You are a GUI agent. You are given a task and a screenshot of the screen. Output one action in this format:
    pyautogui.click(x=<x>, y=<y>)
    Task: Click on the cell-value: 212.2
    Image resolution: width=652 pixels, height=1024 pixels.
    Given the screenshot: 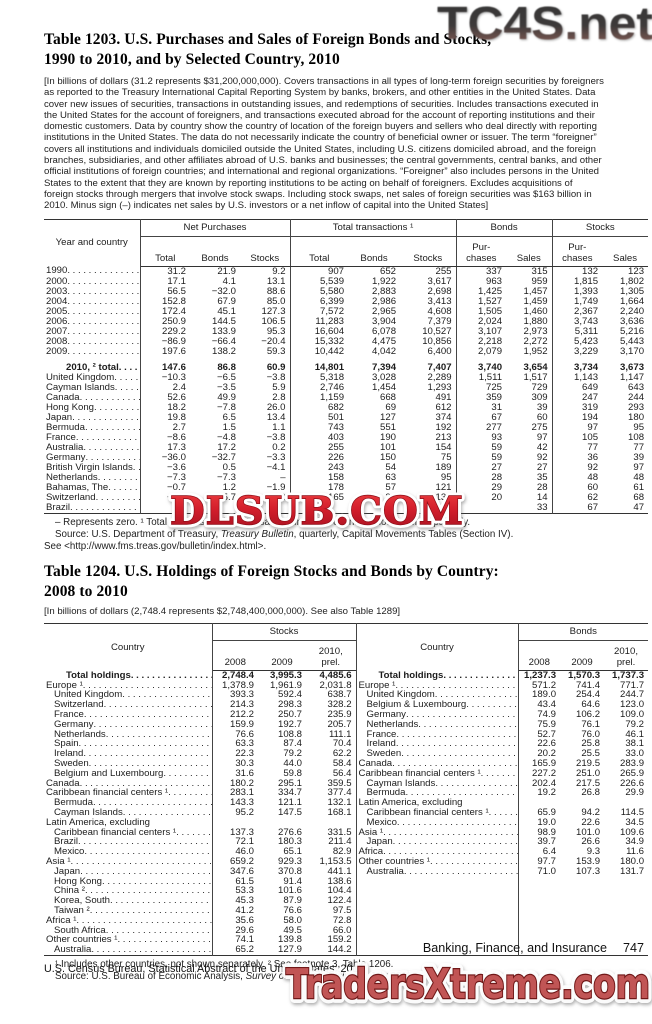 What is the action you would take?
    pyautogui.click(x=241, y=715)
    